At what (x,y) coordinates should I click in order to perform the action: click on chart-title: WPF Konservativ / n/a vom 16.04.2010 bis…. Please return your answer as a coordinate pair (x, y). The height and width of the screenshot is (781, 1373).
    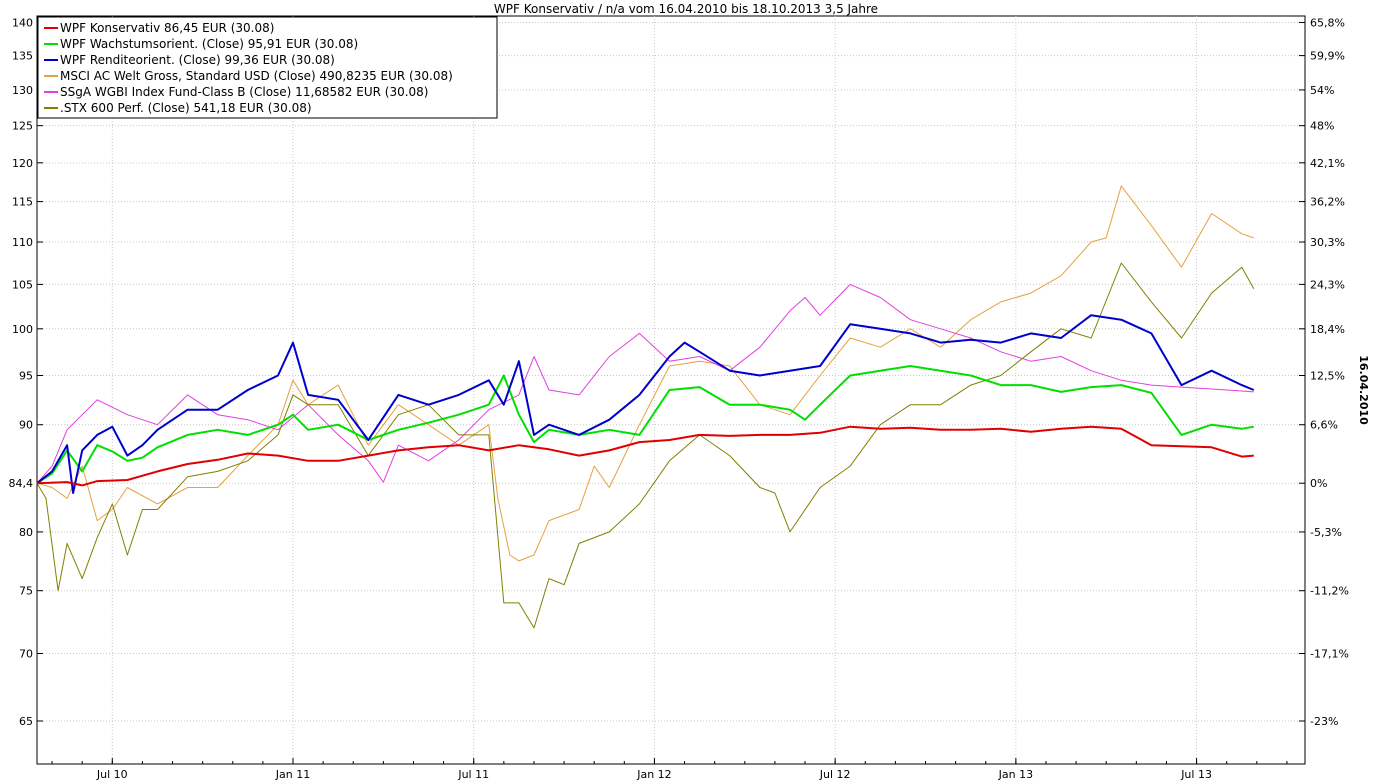
    Looking at the image, I should click on (686, 9).